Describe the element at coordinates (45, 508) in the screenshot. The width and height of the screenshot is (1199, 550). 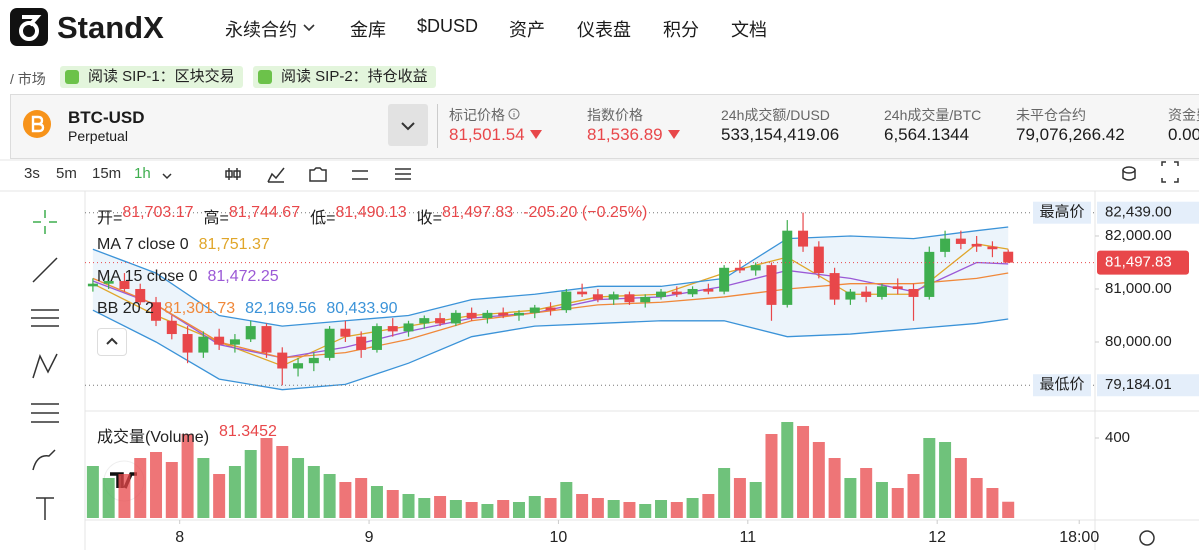
I see `text-tool` at that location.